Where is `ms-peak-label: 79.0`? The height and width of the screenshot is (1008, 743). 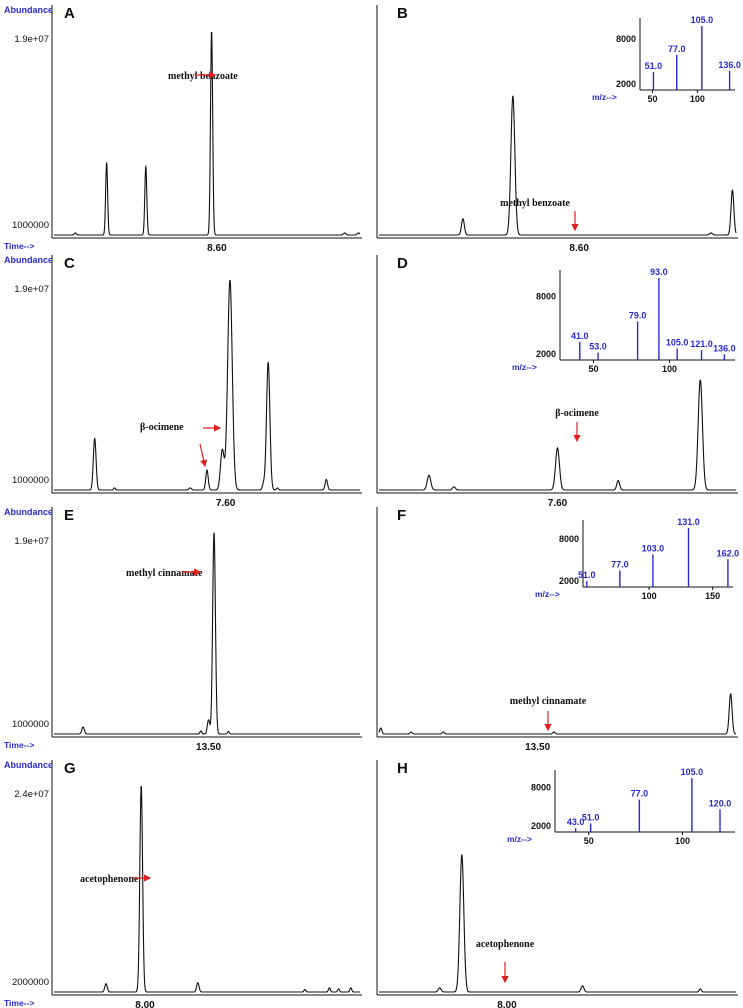 ms-peak-label: 79.0 is located at coordinates (638, 315).